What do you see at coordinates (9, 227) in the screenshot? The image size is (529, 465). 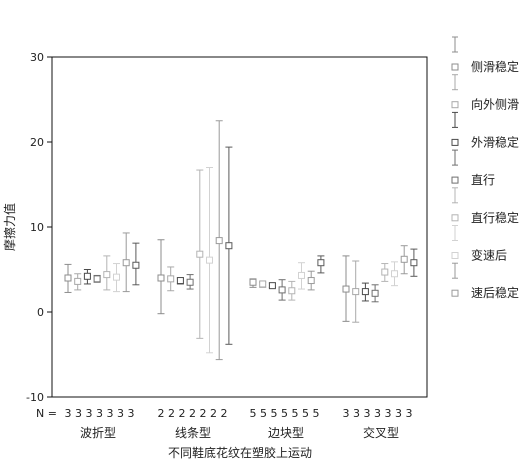 I see `y-axis-title: 摩擦力值` at bounding box center [9, 227].